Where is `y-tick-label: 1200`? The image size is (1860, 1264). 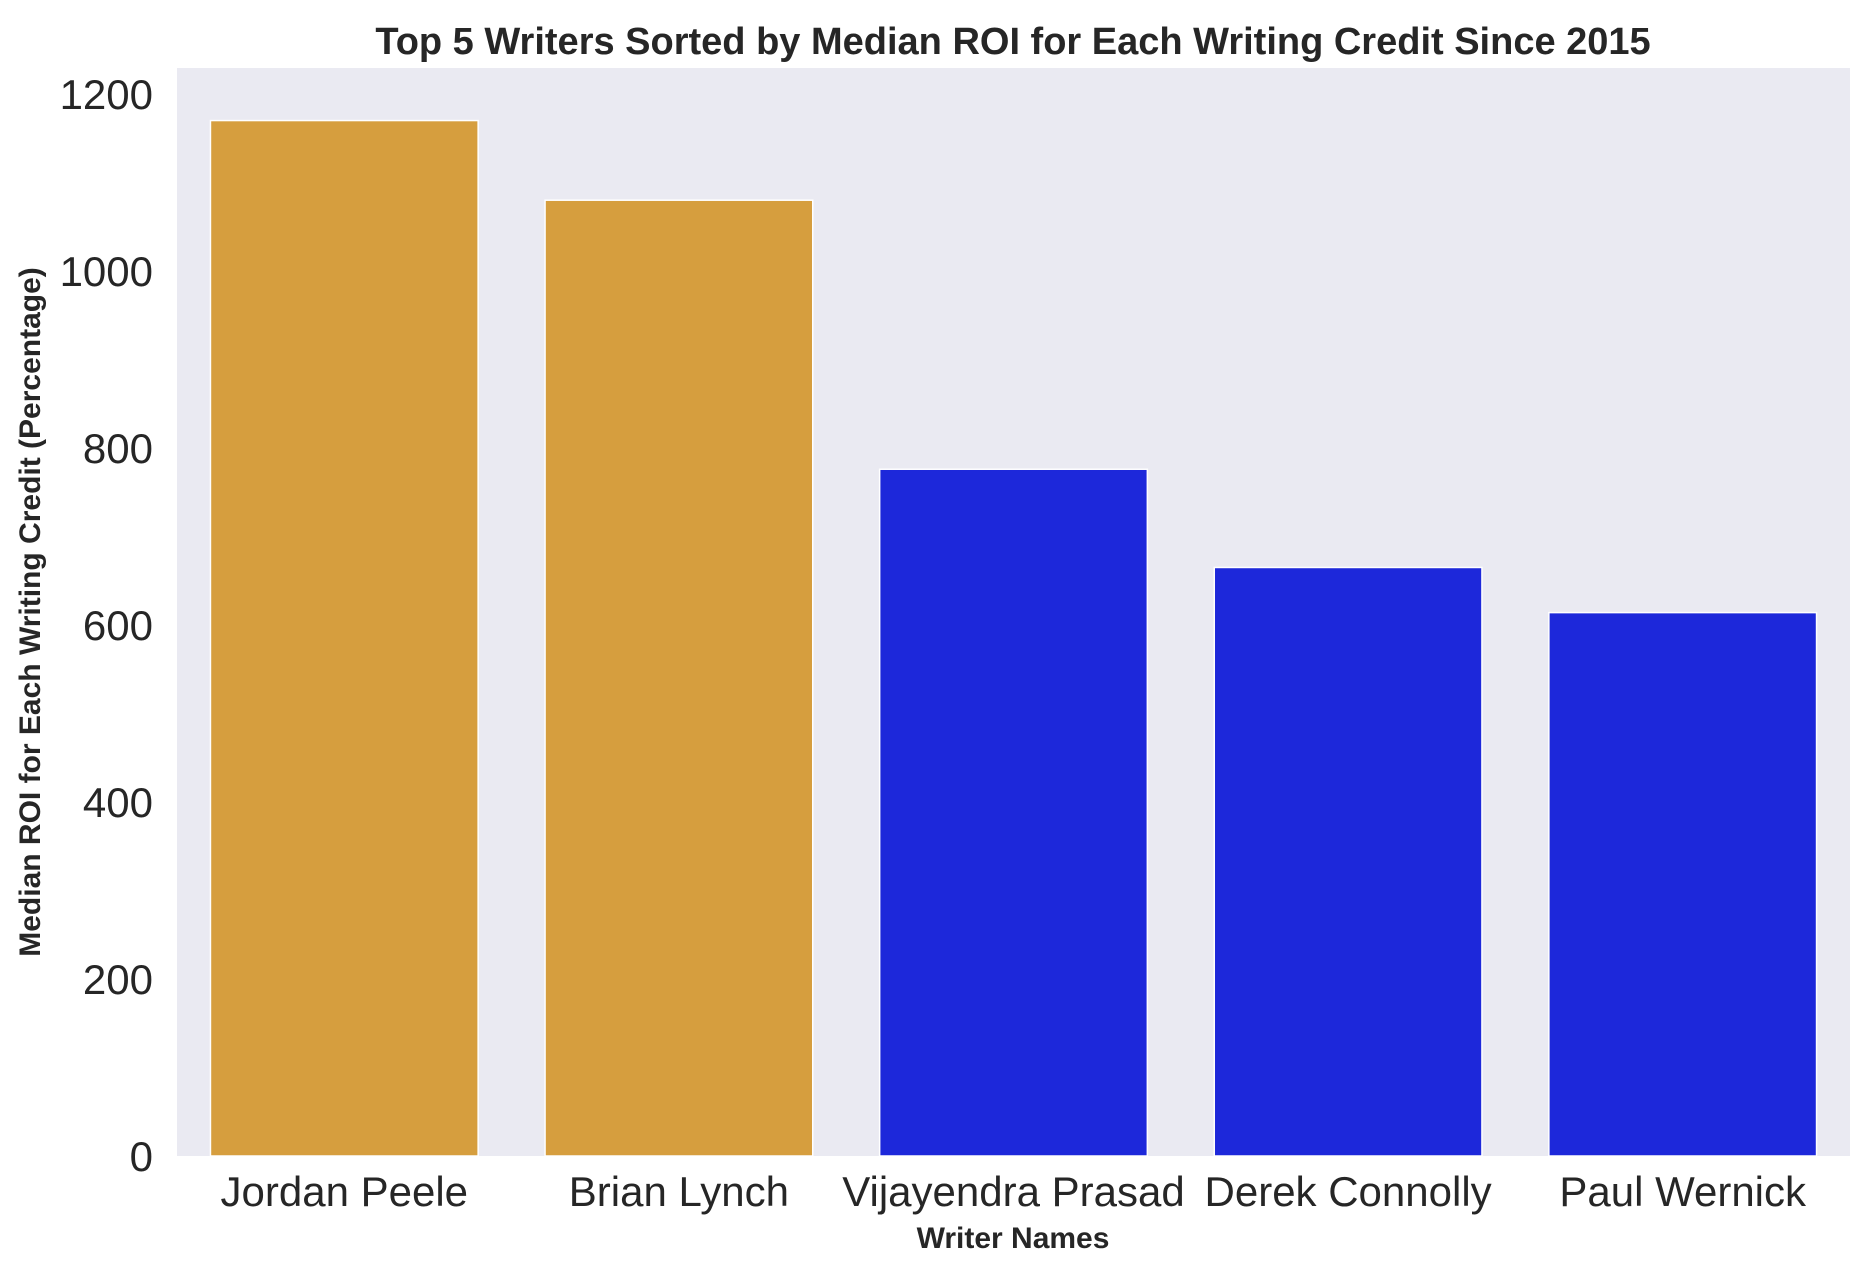
y-tick-label: 1200 is located at coordinates (106, 94).